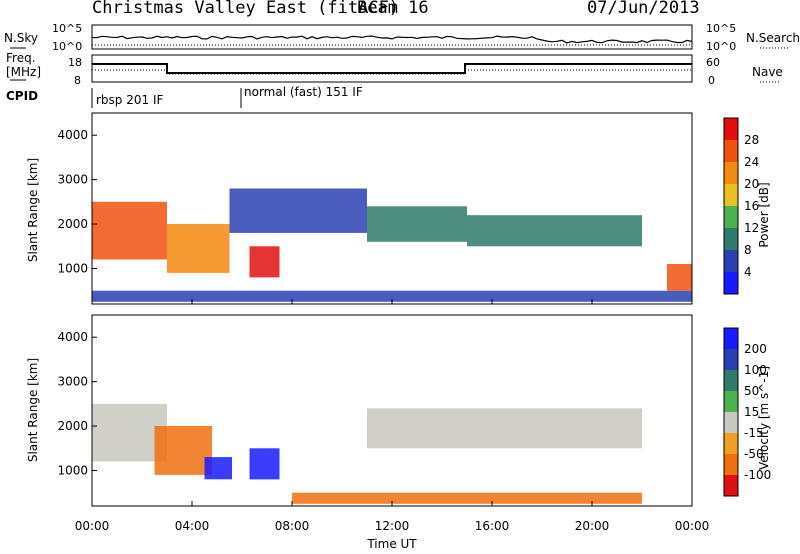 This screenshot has height=554, width=800. I want to click on nsearch-label: N.Search, so click(773, 38).